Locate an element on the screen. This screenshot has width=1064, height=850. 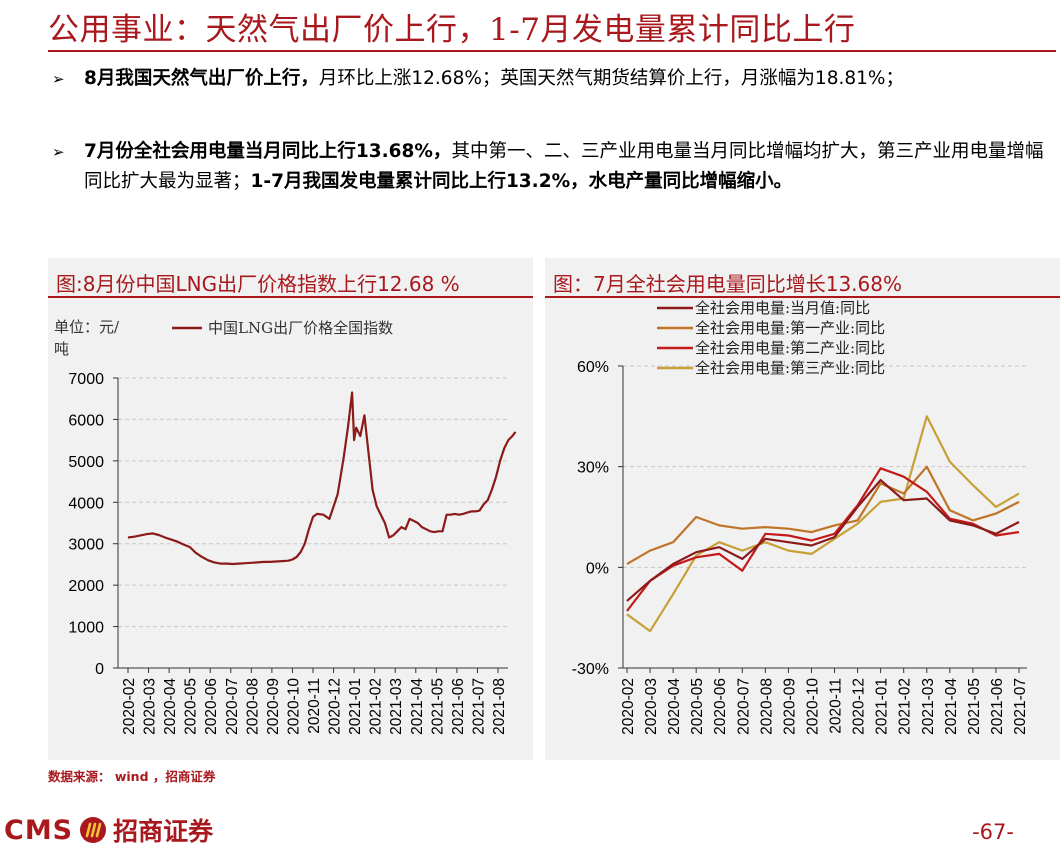
page-title: 公用事业：天然气出厂价上行，1-7月发电量累计同比上行 is located at coordinates (452, 30).